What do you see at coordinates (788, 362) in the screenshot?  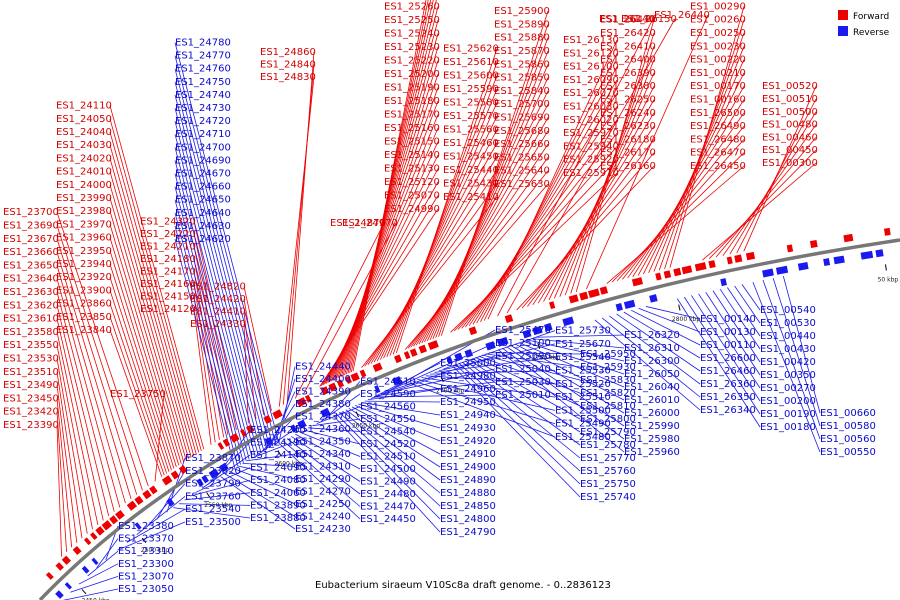 I see `reverse-gene-label: ES1_00420` at bounding box center [788, 362].